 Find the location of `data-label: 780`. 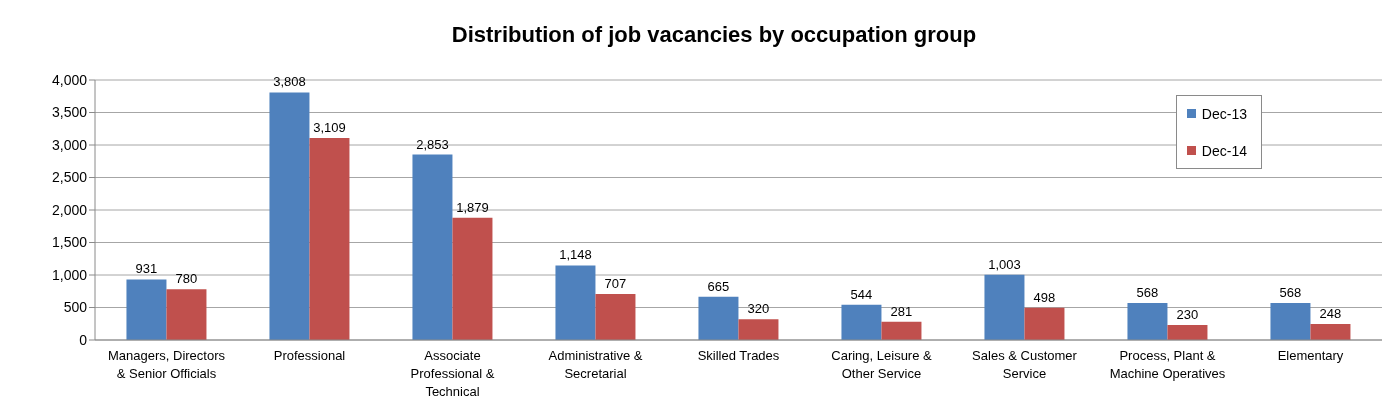

data-label: 780 is located at coordinates (186, 279).